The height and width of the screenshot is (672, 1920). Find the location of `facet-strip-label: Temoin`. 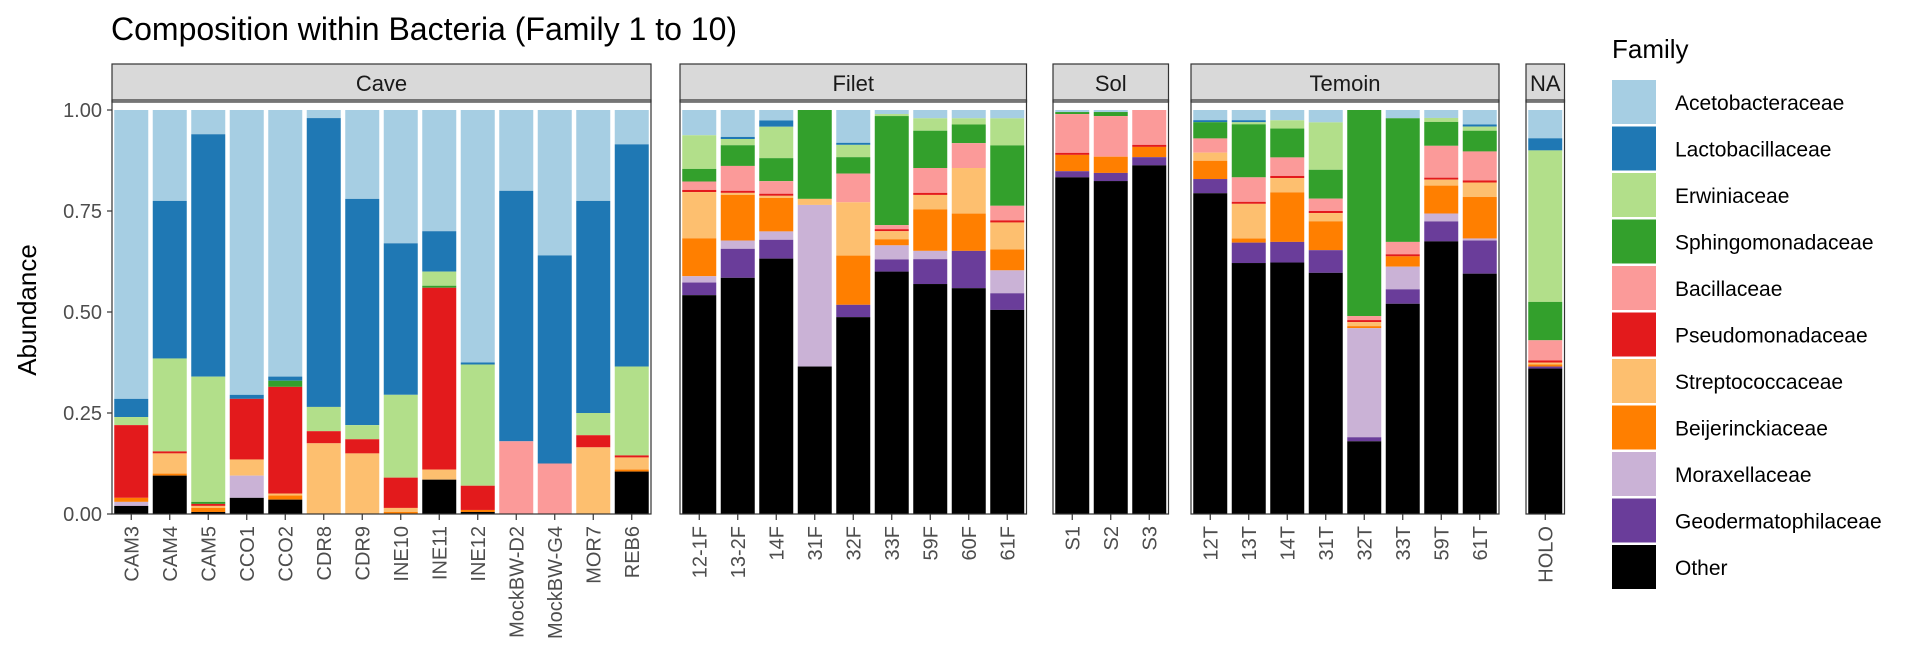

facet-strip-label: Temoin is located at coordinates (1345, 83).